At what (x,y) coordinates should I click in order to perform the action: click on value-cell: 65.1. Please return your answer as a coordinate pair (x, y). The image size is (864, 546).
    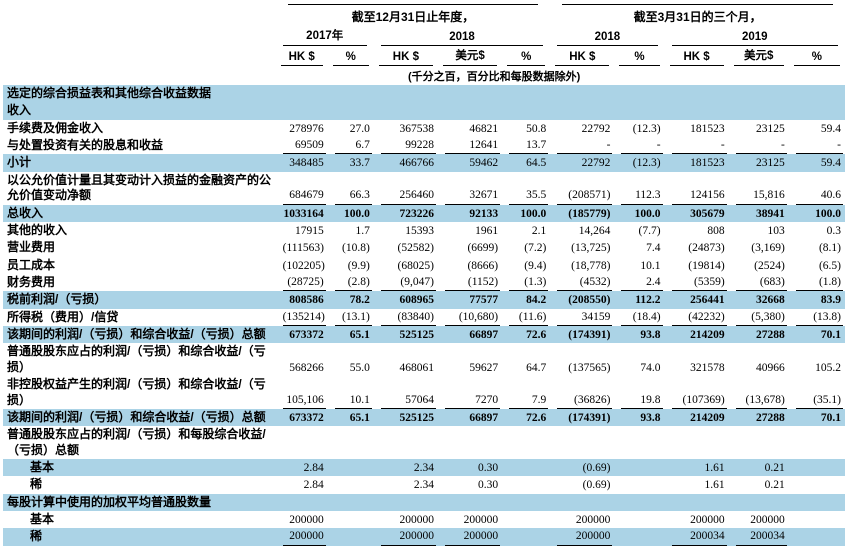
    Looking at the image, I should click on (359, 417).